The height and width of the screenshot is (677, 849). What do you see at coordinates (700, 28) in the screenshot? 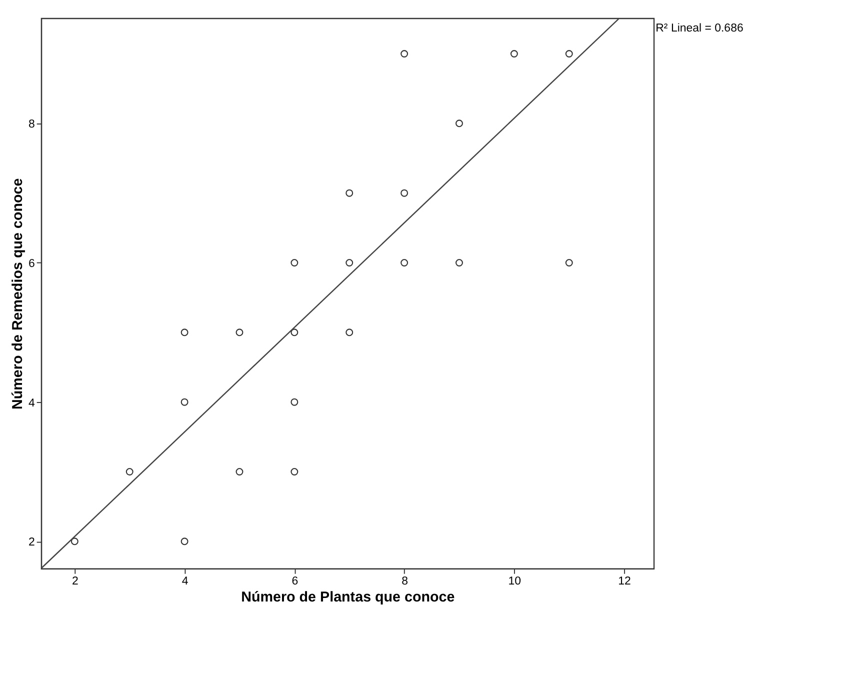
I see `text: R² Lineal = 0.686` at bounding box center [700, 28].